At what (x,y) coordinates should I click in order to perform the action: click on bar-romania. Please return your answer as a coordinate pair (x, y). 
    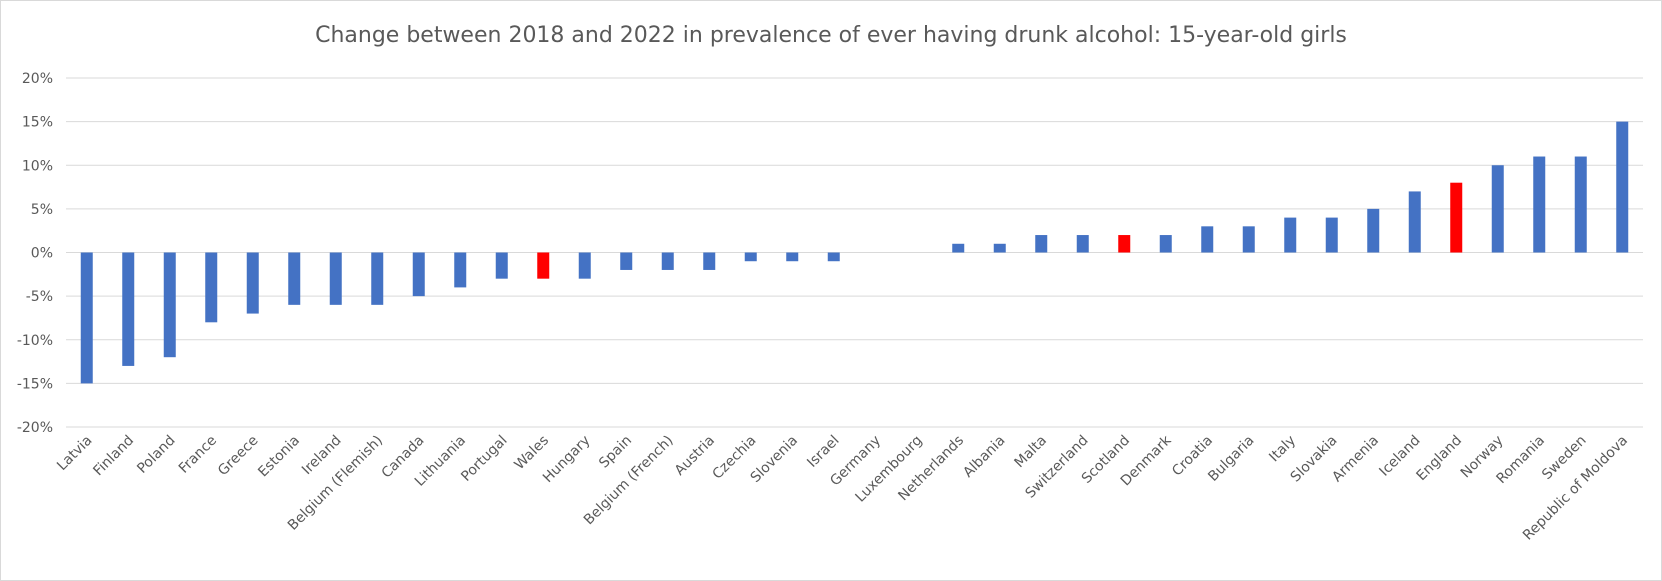
    Looking at the image, I should click on (1539, 204).